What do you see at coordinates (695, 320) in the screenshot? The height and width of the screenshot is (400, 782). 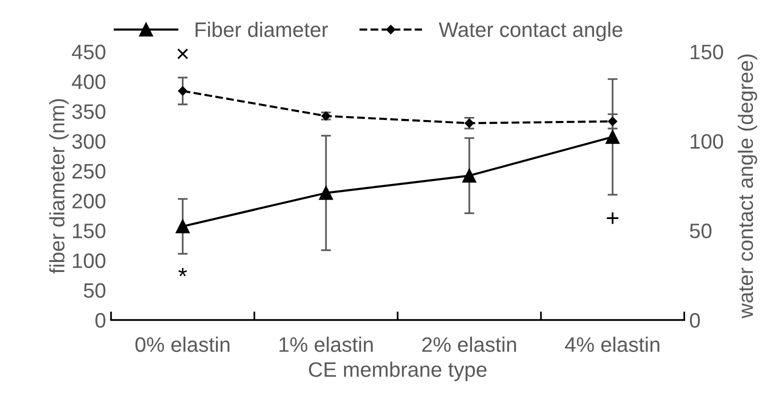 I see `y2-tick-label: 0` at bounding box center [695, 320].